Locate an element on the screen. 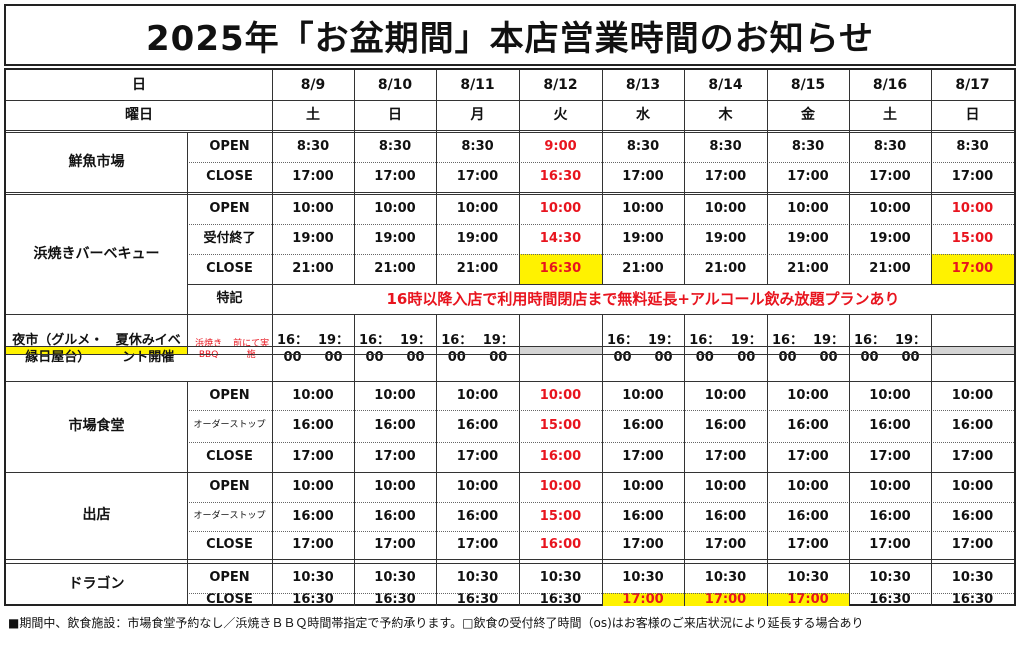 The width and height of the screenshot is (1024, 645). header-weekday: 木 is located at coordinates (725, 114).